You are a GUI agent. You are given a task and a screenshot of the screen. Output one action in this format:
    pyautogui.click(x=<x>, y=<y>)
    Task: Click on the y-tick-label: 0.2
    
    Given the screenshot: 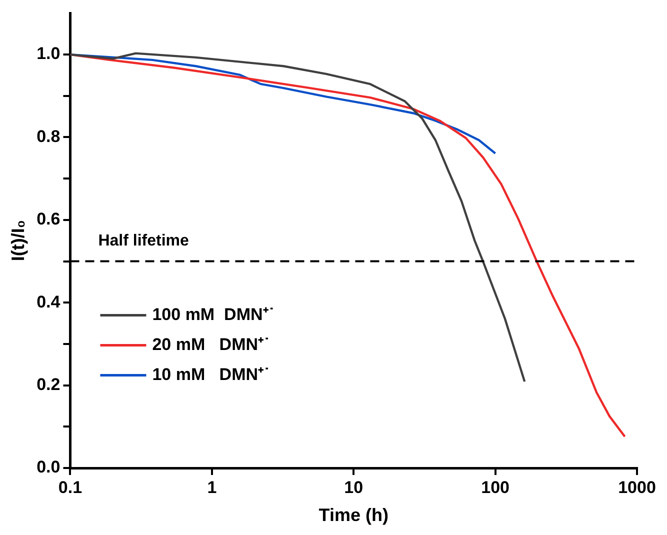 What is the action you would take?
    pyautogui.click(x=48, y=384)
    